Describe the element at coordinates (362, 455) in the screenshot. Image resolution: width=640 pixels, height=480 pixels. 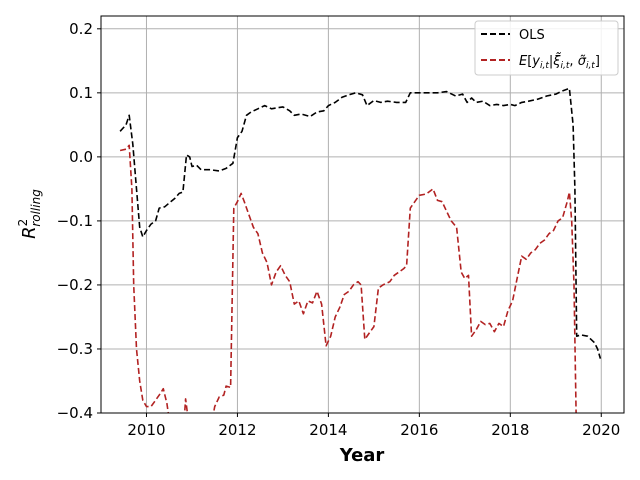
I see `x-axis-title: Year` at that location.